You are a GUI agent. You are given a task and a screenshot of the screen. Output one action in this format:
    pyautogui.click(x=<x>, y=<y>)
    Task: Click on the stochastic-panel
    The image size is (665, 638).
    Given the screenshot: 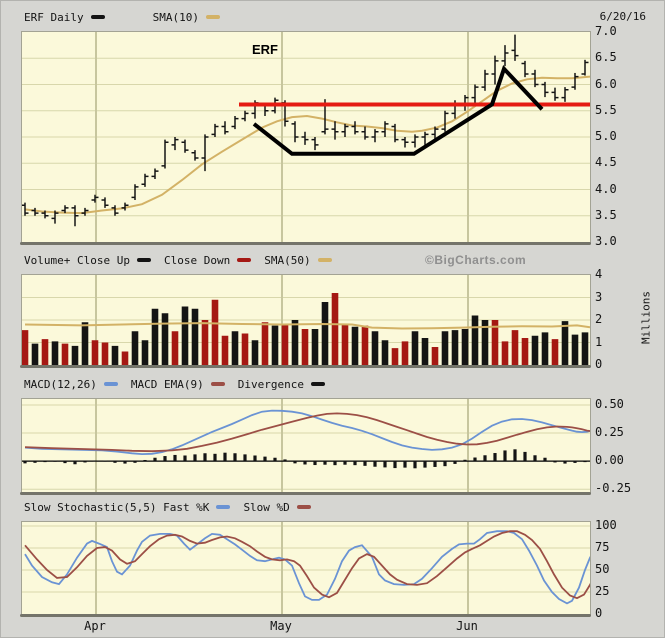 What is the action you would take?
    pyautogui.click(x=306, y=568)
    